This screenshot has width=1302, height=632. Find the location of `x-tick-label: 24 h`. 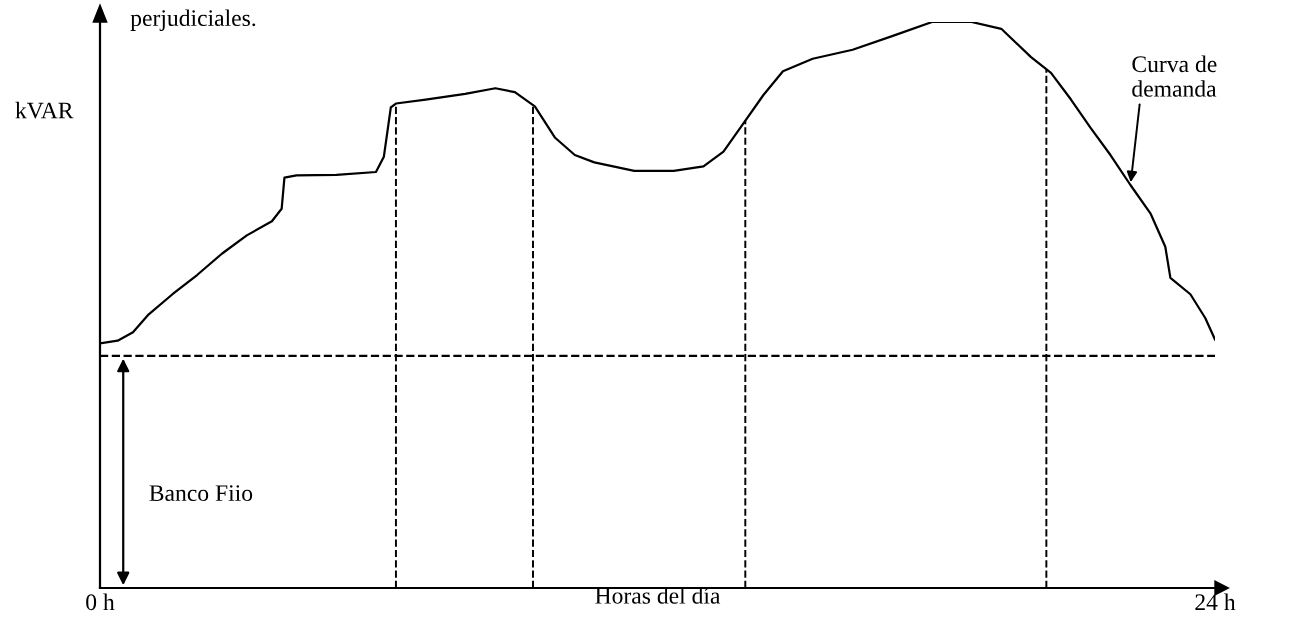

x-tick-label: 24 h is located at coordinates (1215, 601).